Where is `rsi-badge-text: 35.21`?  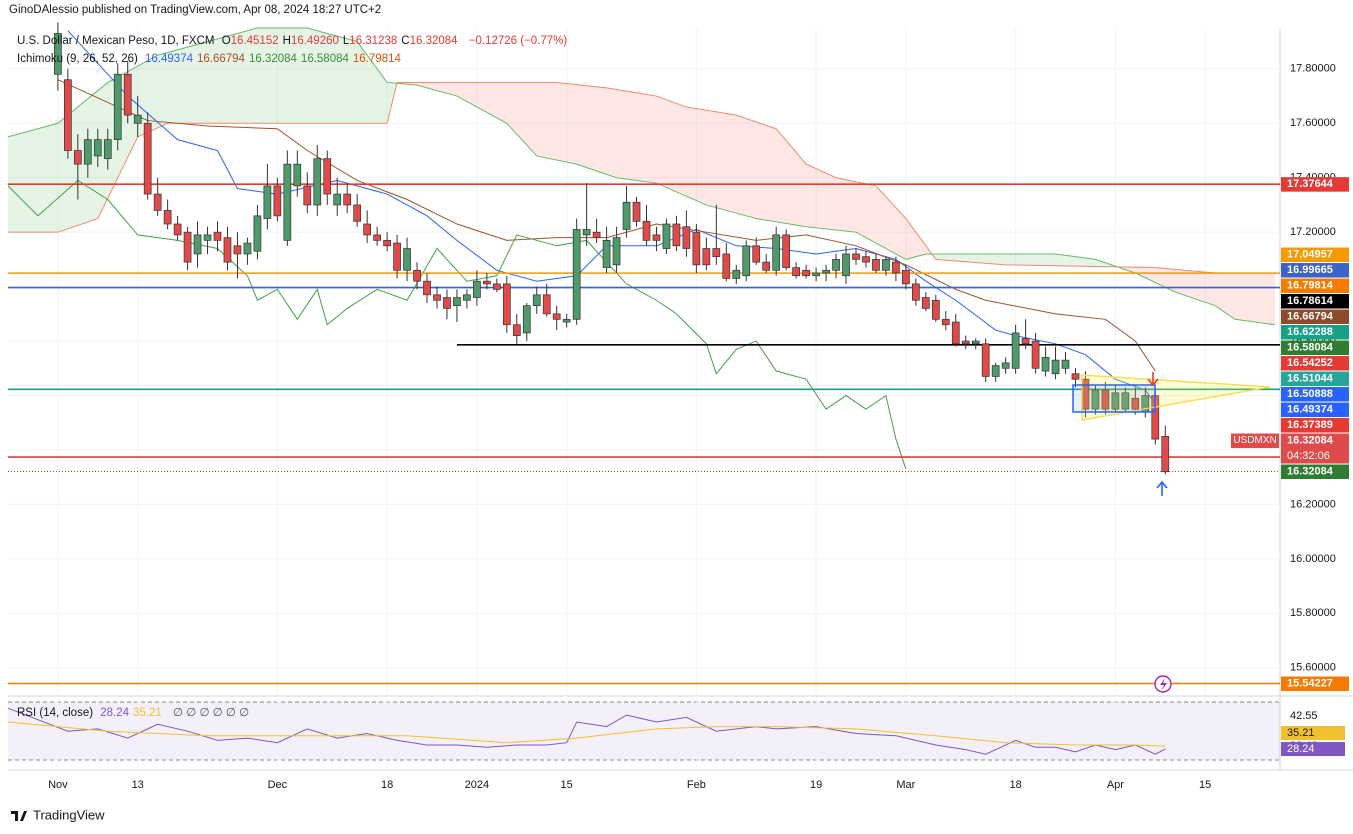 rsi-badge-text: 35.21 is located at coordinates (1301, 733).